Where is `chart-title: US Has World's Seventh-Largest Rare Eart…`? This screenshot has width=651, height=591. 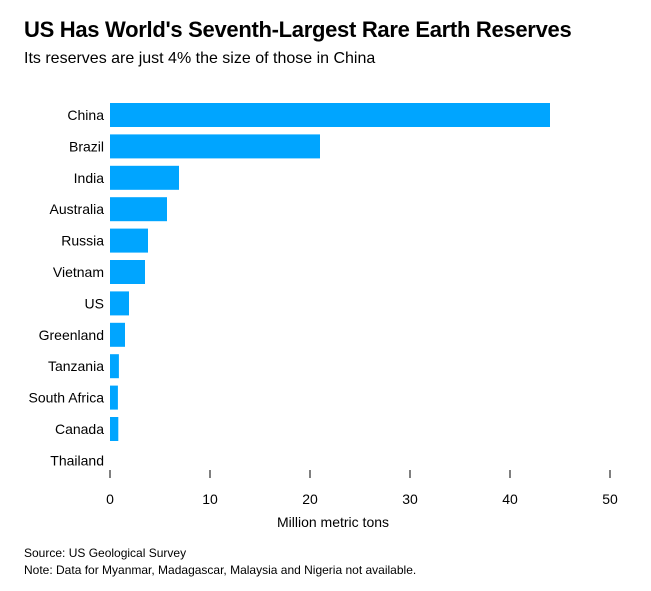 chart-title: US Has World's Seventh-Largest Rare Eart… is located at coordinates (298, 29).